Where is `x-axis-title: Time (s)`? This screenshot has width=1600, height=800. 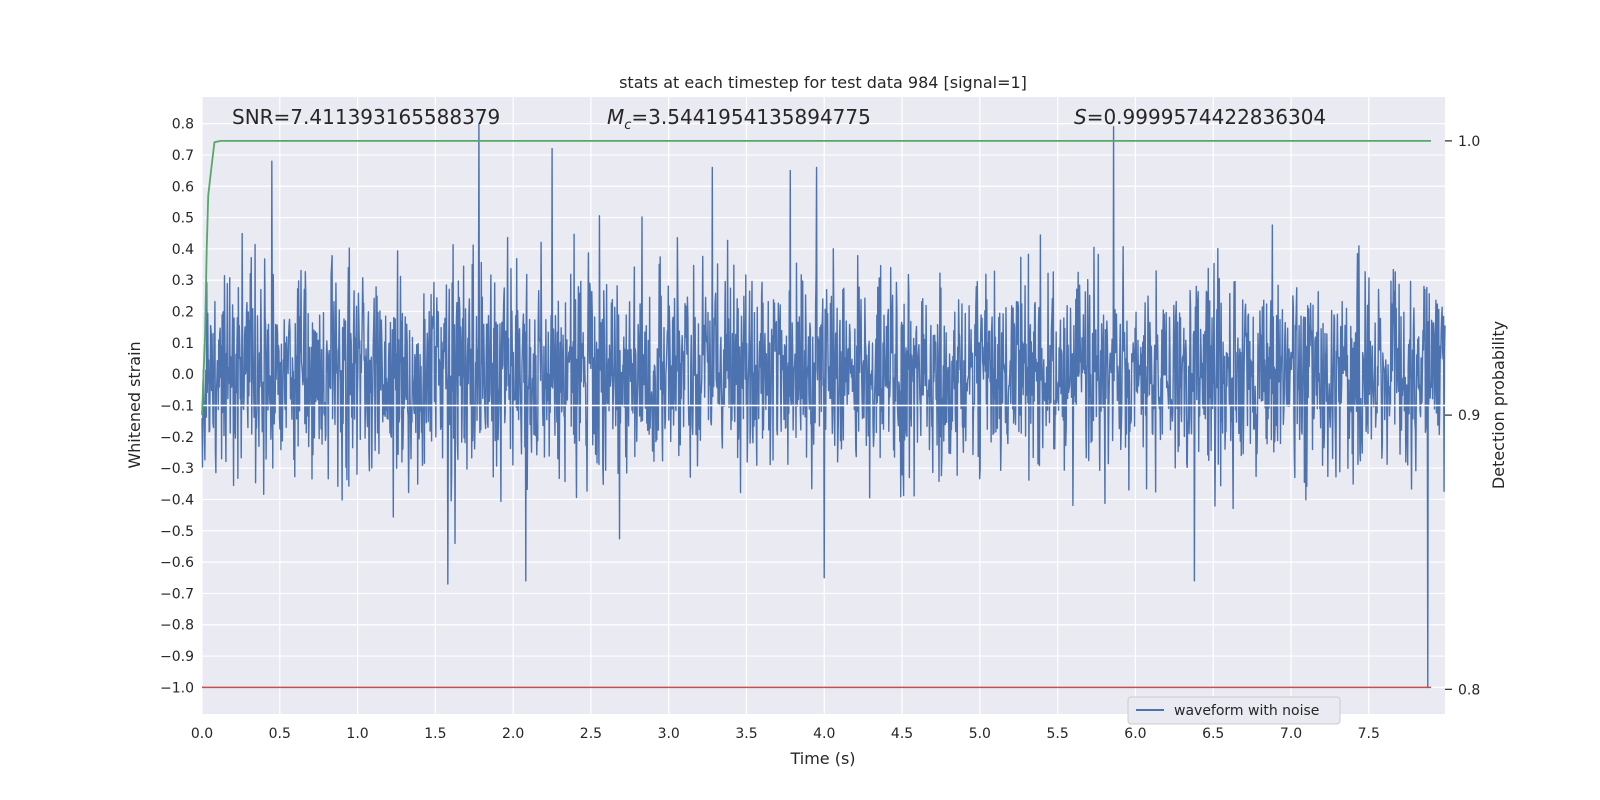 x-axis-title: Time (s) is located at coordinates (822, 758).